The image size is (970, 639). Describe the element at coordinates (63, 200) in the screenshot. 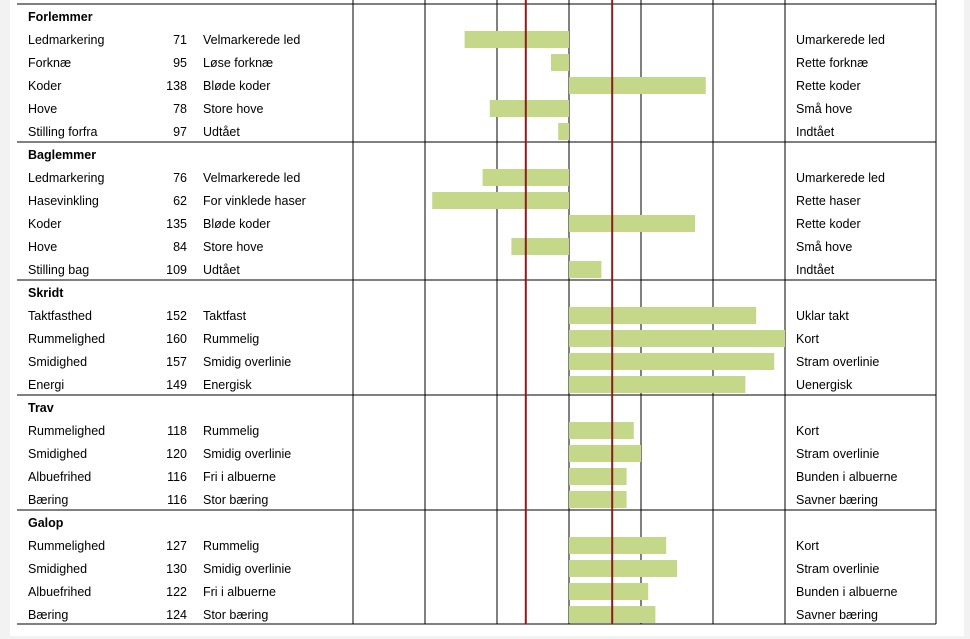

I see `row-label: Hasevinkling` at that location.